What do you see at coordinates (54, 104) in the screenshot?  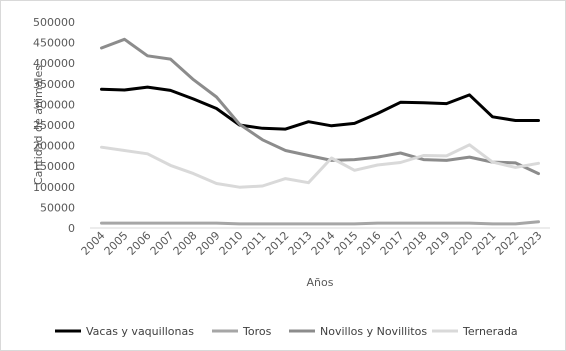 I see `y-tick-label: 300000` at bounding box center [54, 104].